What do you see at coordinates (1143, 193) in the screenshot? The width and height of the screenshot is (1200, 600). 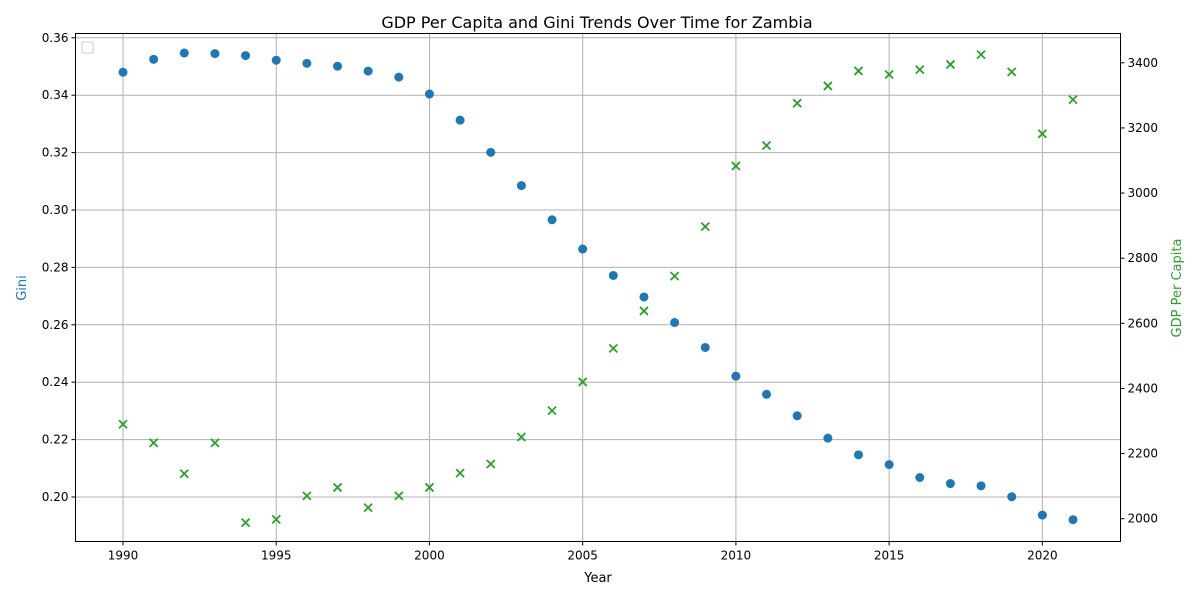 I see `right-y-tick-label: 3000` at bounding box center [1143, 193].